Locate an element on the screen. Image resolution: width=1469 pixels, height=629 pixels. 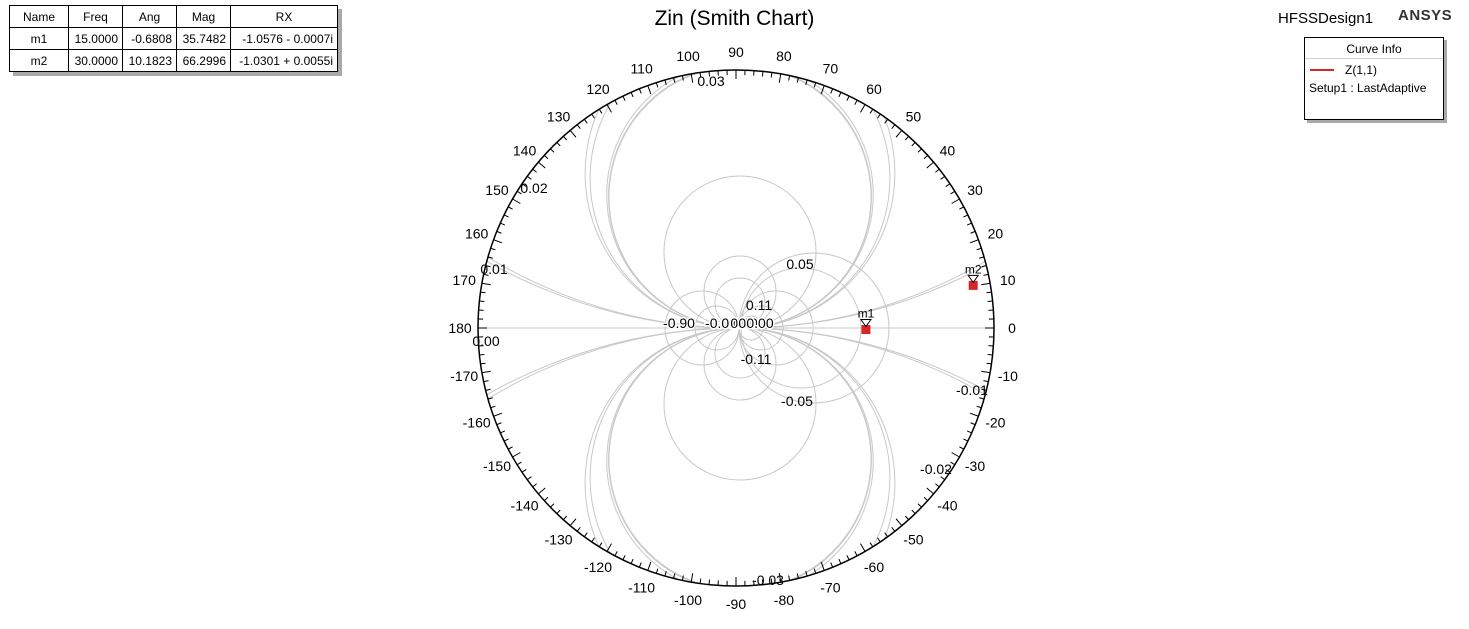
resistance-label: -0.00 is located at coordinates (721, 323).